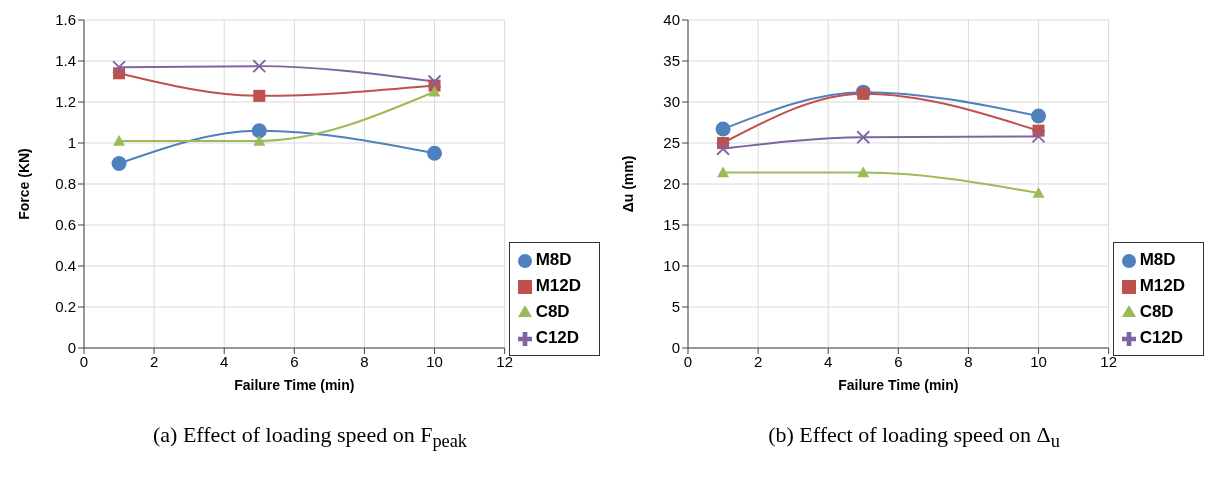 The image size is (1224, 478). What do you see at coordinates (914, 437) in the screenshot?
I see `text: (b) Effect of loading speed on Δ$_{u}$` at bounding box center [914, 437].